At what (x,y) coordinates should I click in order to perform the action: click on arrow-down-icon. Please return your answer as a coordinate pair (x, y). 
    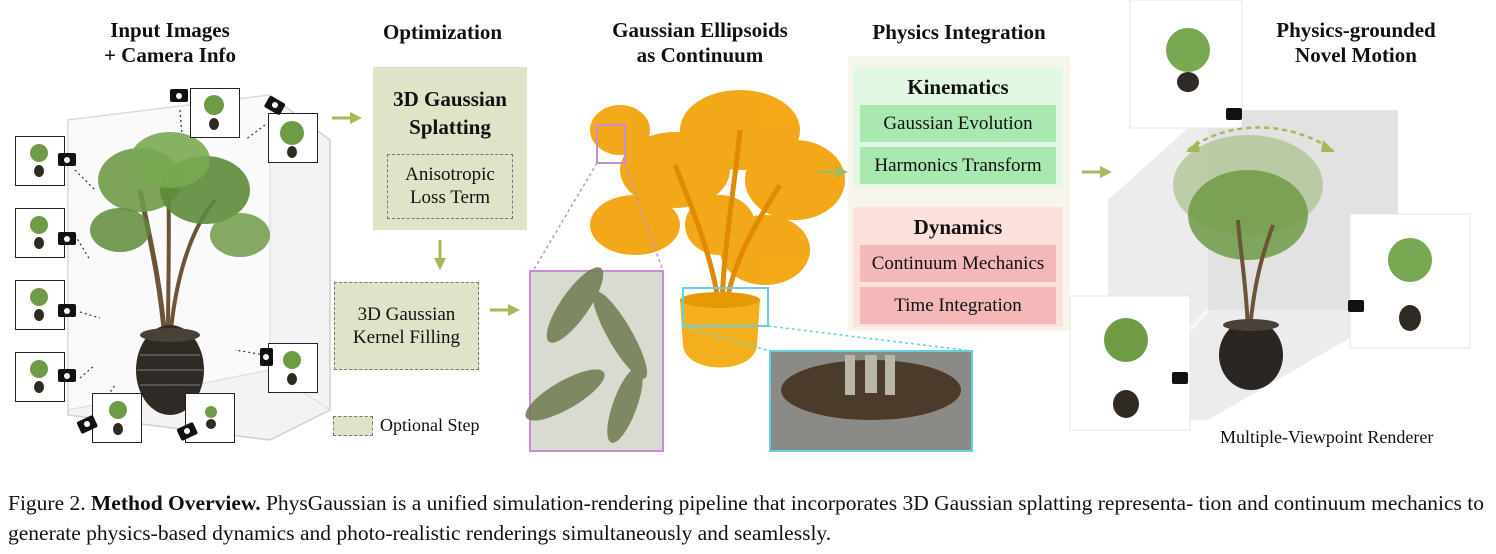
    Looking at the image, I should click on (440, 255).